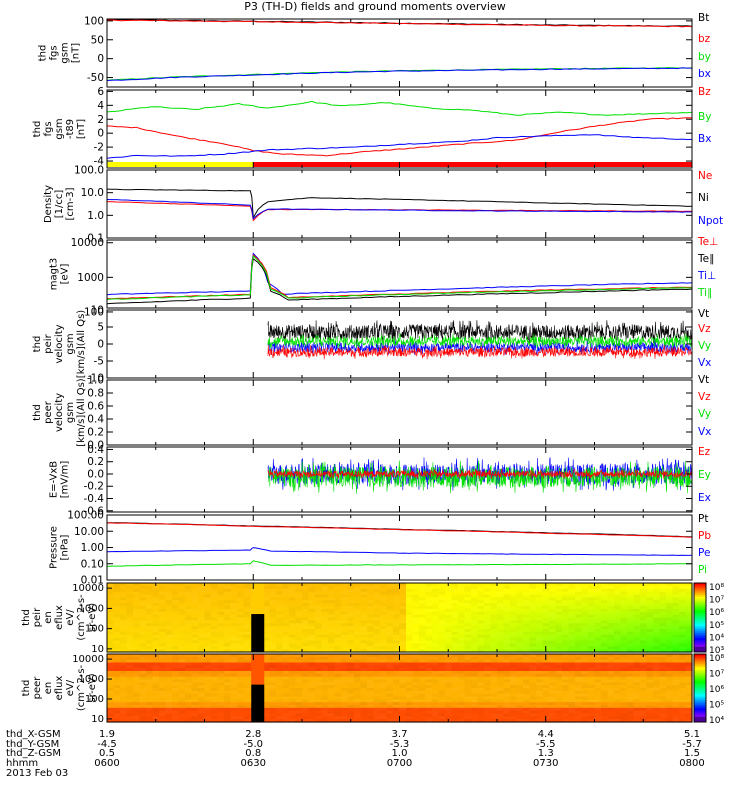 The height and width of the screenshot is (800, 750). I want to click on series-line-by, so click(399, 74).